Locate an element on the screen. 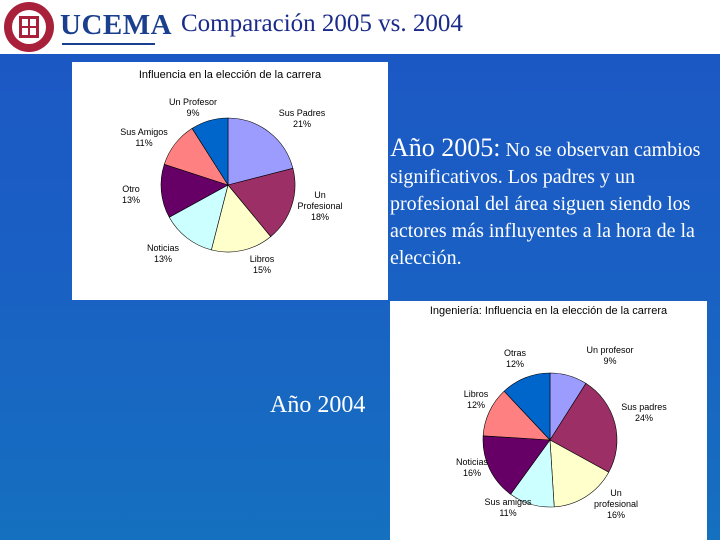  slice-label-un-profesional: Un Profesional 18% is located at coordinates (319, 206).